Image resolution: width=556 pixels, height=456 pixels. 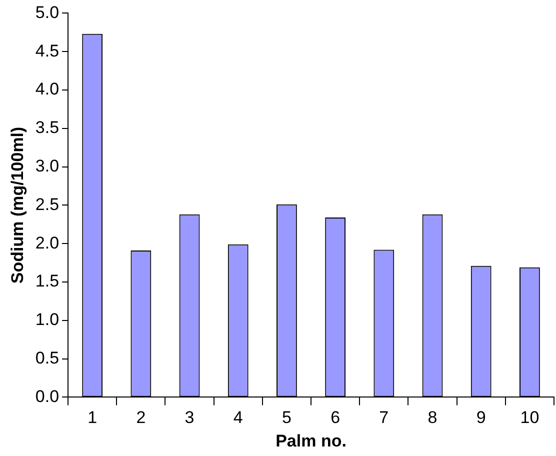 What do you see at coordinates (47, 166) in the screenshot?
I see `y-tick-label: 3.0` at bounding box center [47, 166].